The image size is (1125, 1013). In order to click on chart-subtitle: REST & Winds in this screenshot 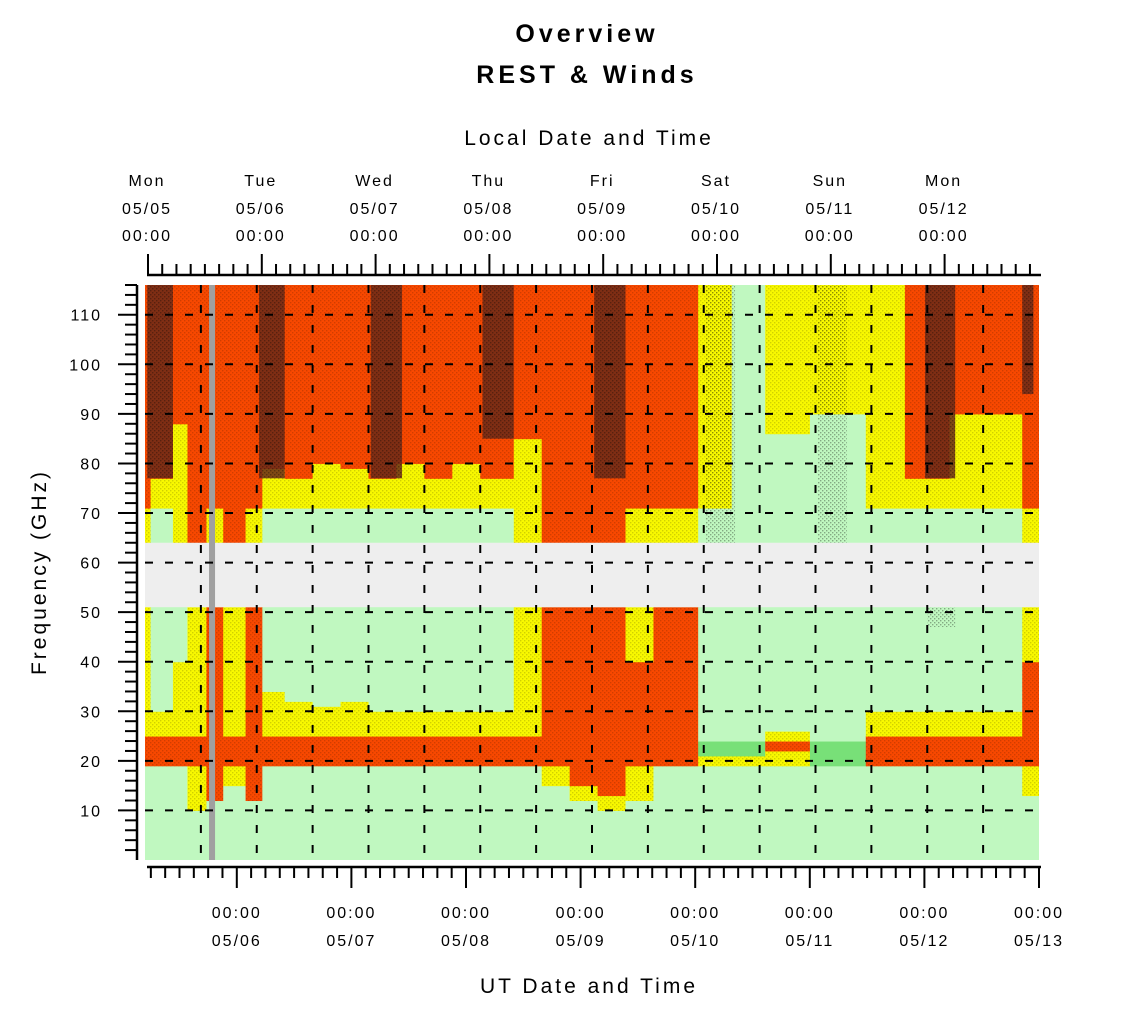, I will do `click(586, 75)`.